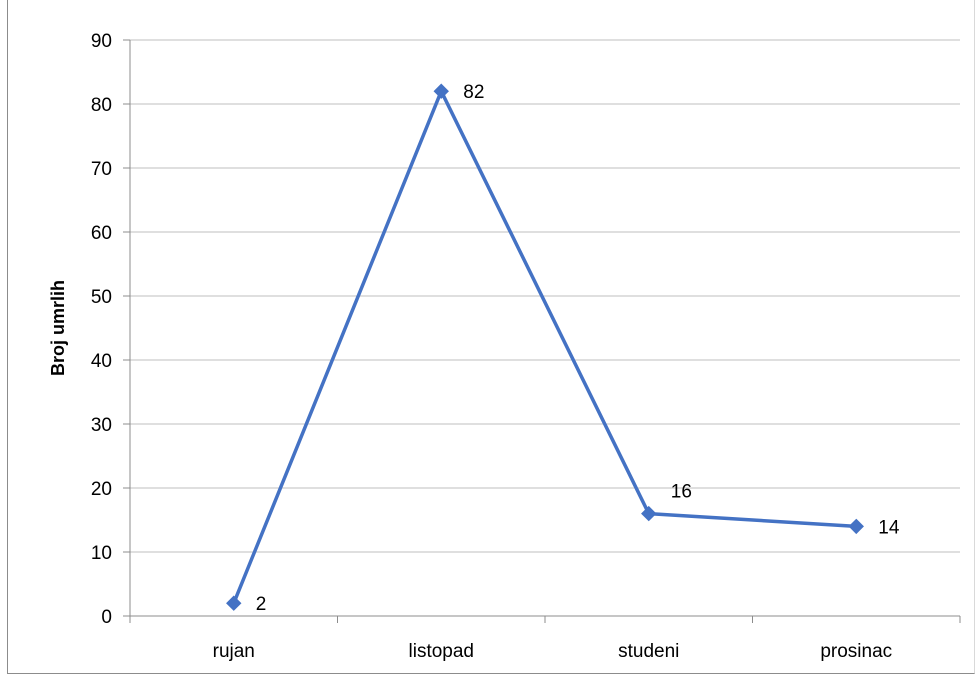 The height and width of the screenshot is (675, 976). What do you see at coordinates (101, 329) in the screenshot?
I see `y-tick-labels: 0 10 20 30 40 50 60 70 80 90` at bounding box center [101, 329].